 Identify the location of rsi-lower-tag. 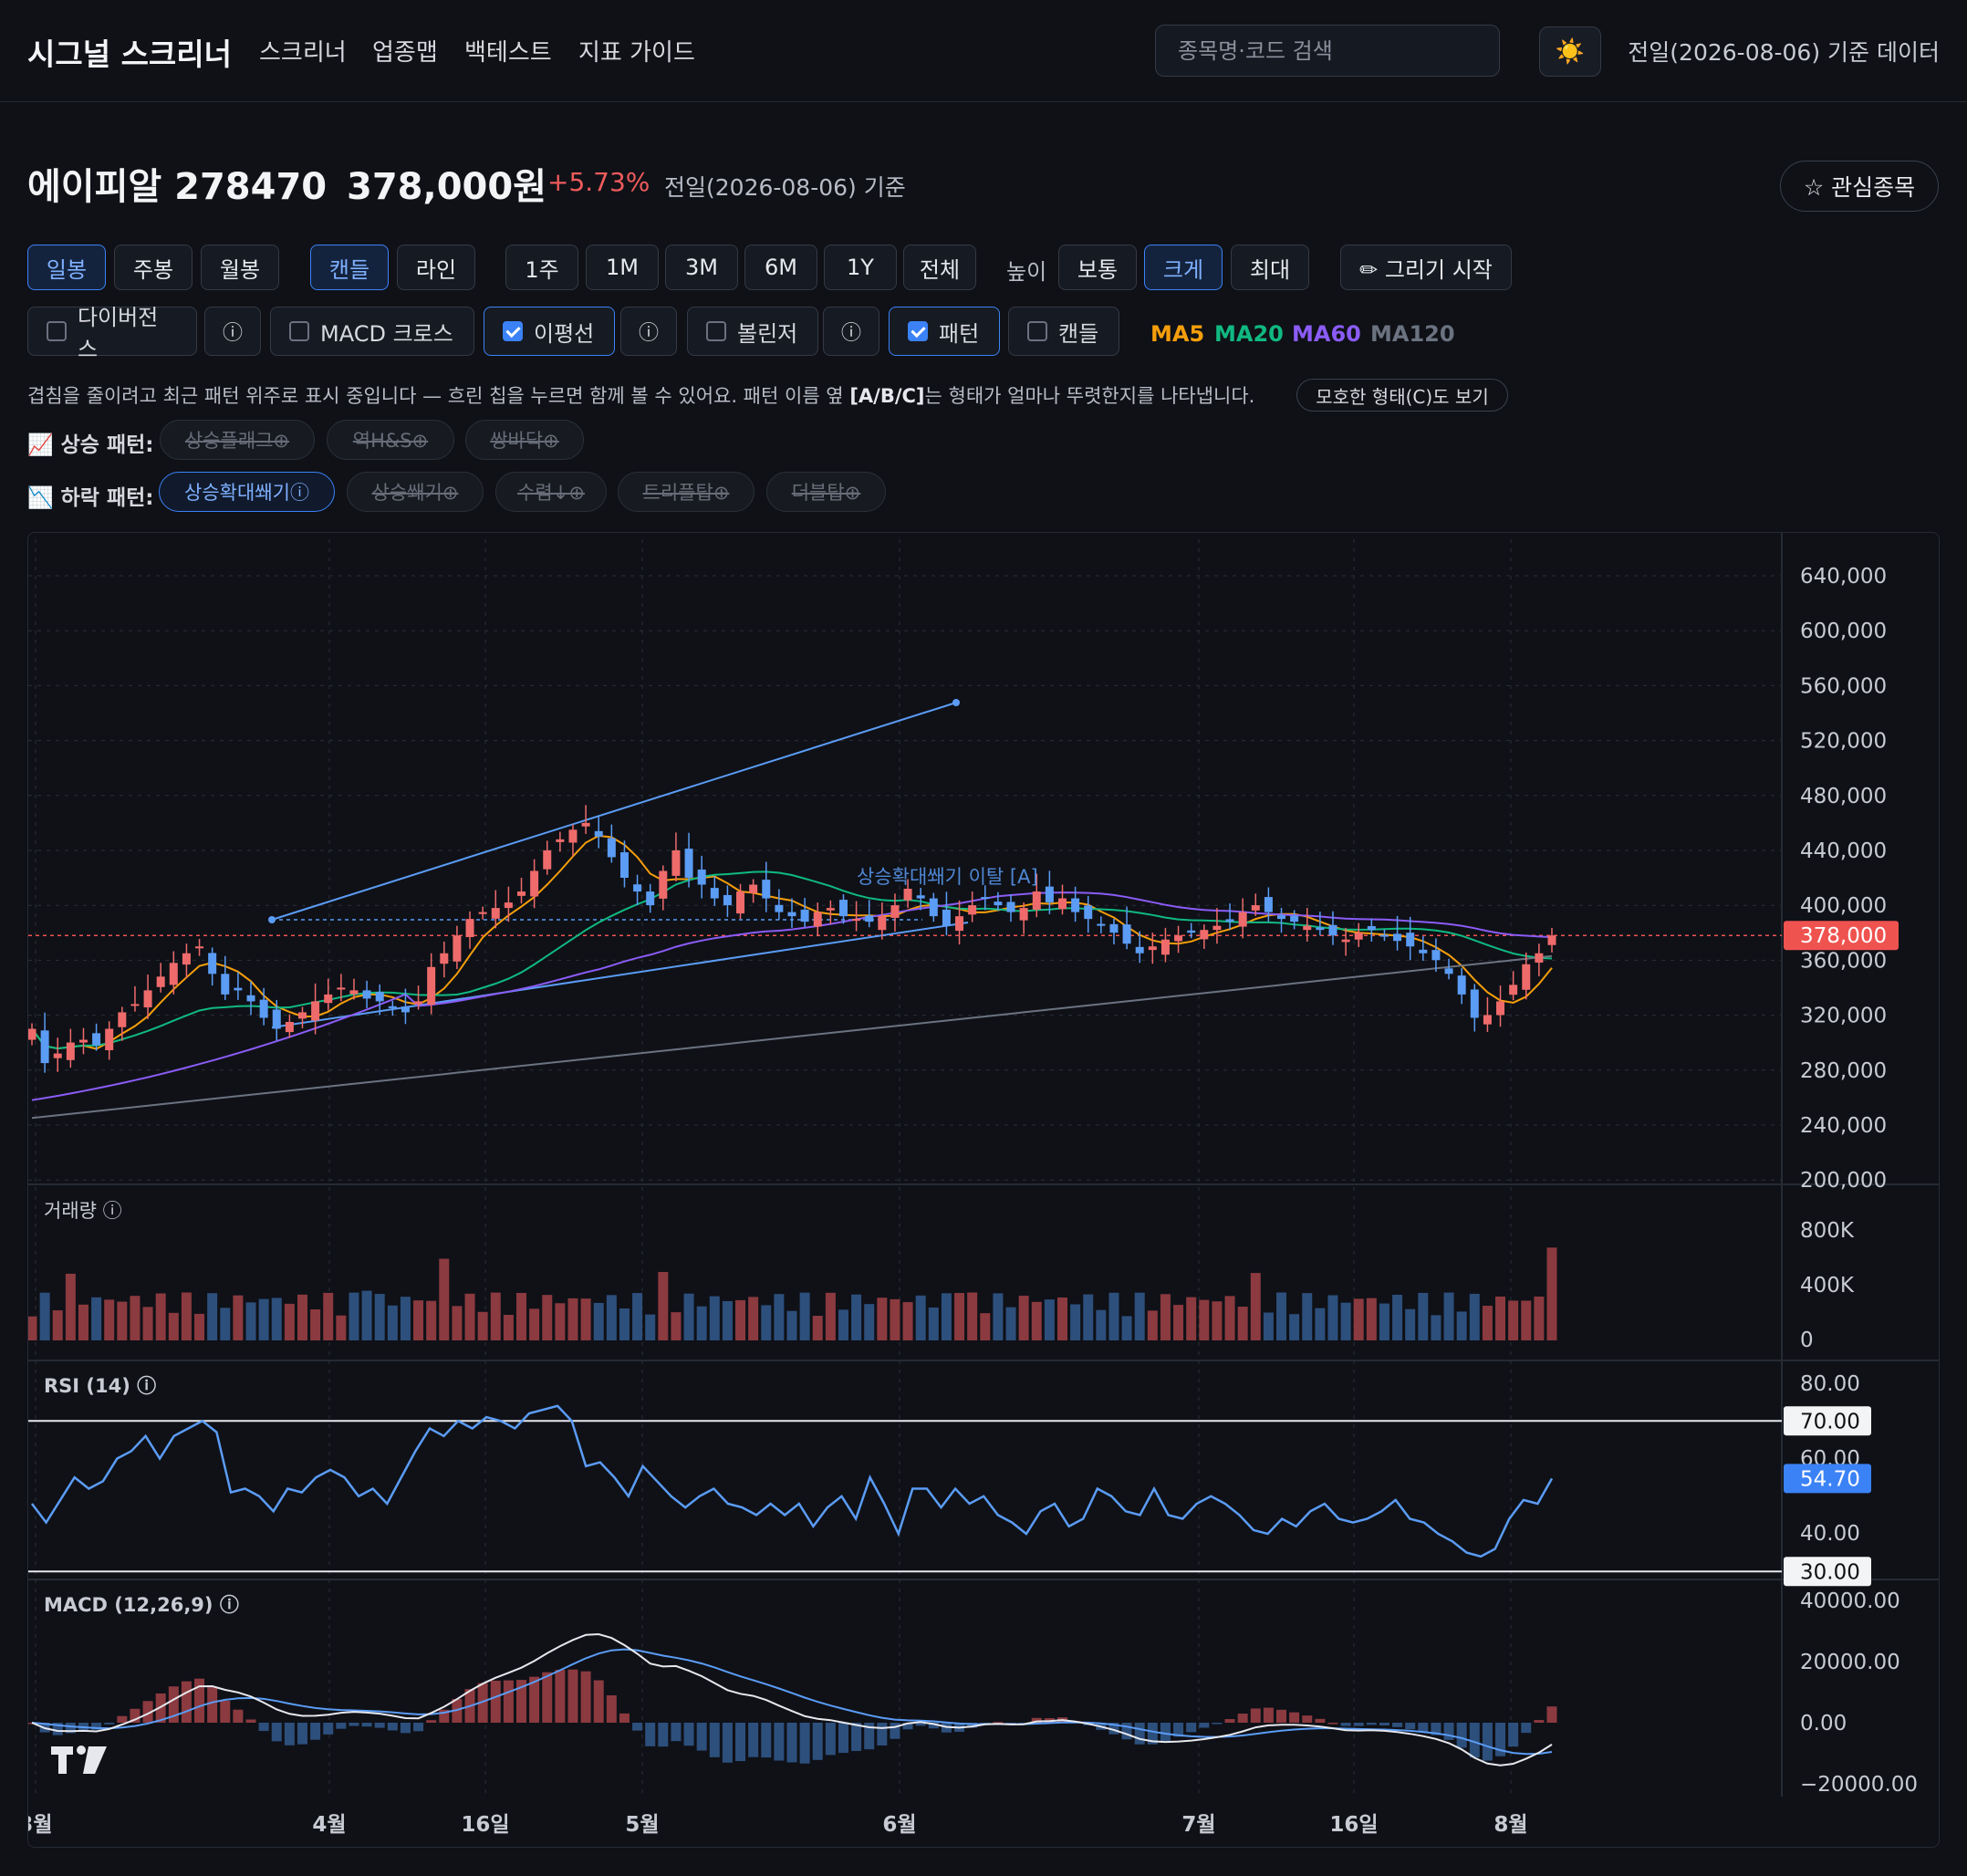
(1827, 1572).